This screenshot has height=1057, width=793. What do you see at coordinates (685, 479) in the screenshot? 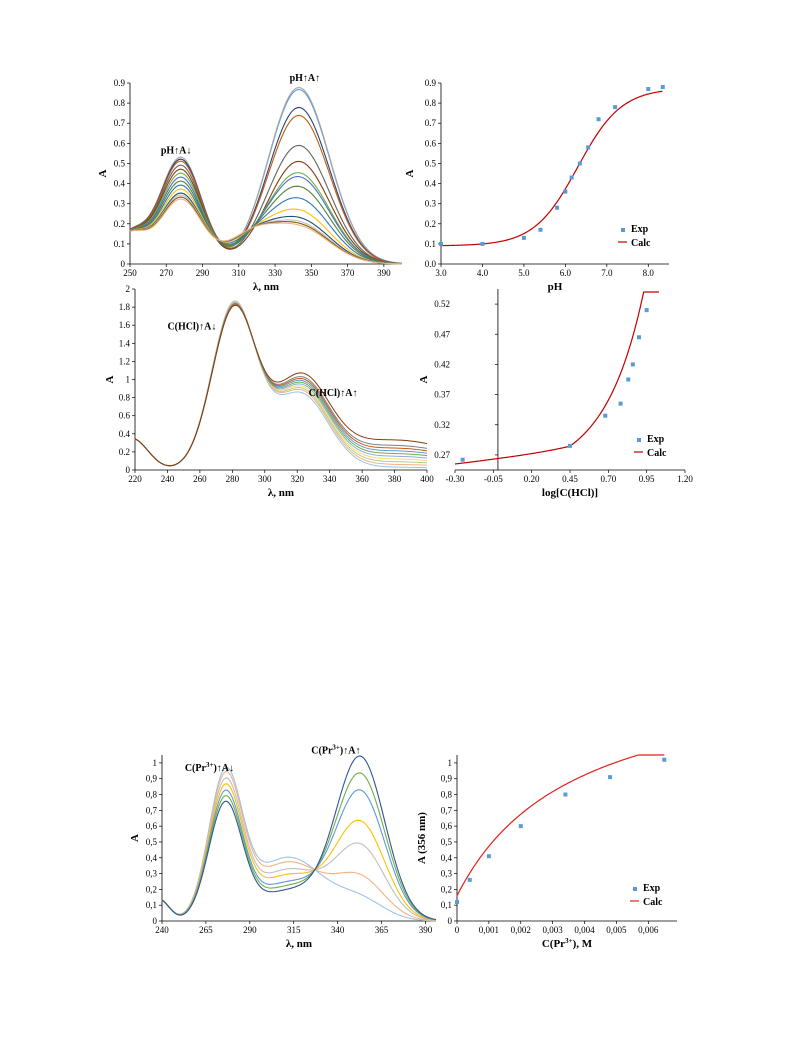
I see `x-tick-label: 1.20` at bounding box center [685, 479].